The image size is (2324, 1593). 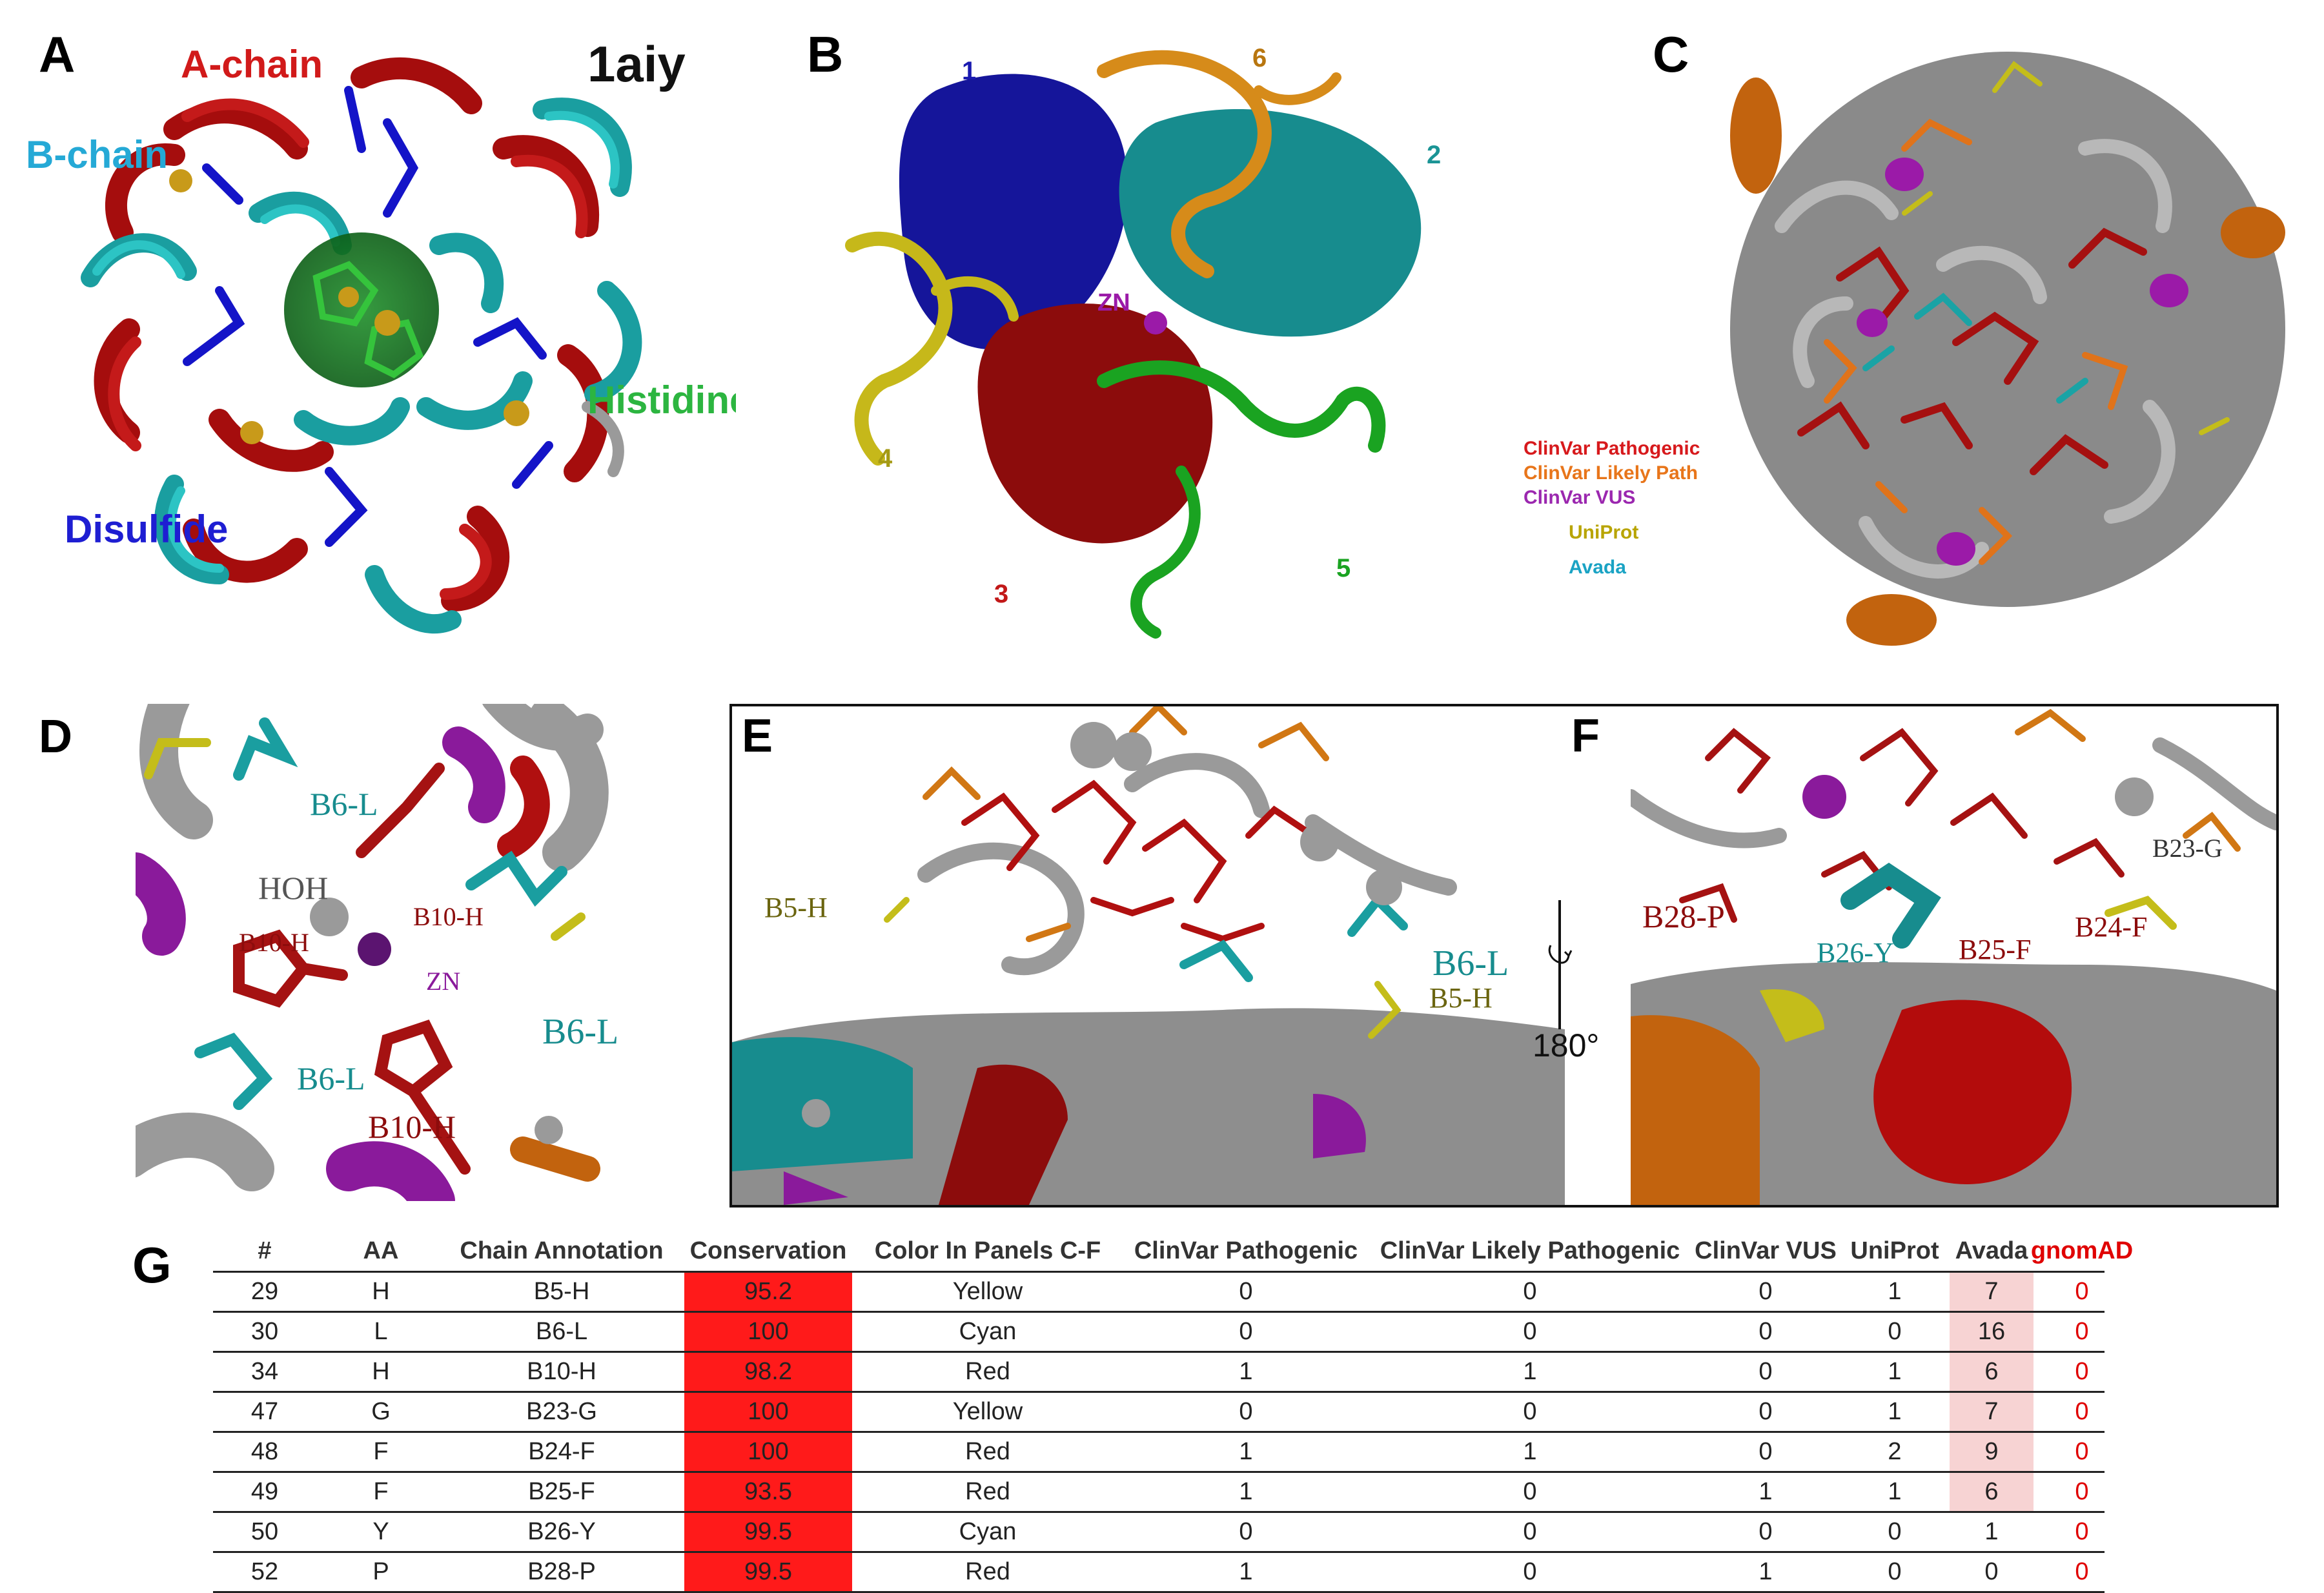 What do you see at coordinates (561, 1571) in the screenshot?
I see `cell-chain-annotation: B28-P` at bounding box center [561, 1571].